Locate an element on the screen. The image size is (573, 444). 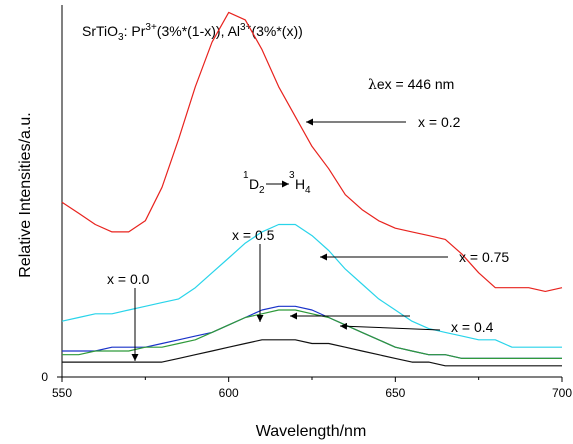
x-tick-label-550: 550 is located at coordinates (62, 393).